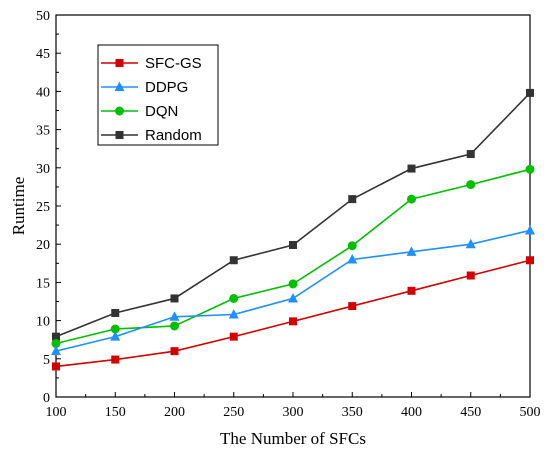 This screenshot has height=455, width=550. I want to click on legend-marker-ddpg, so click(119, 86).